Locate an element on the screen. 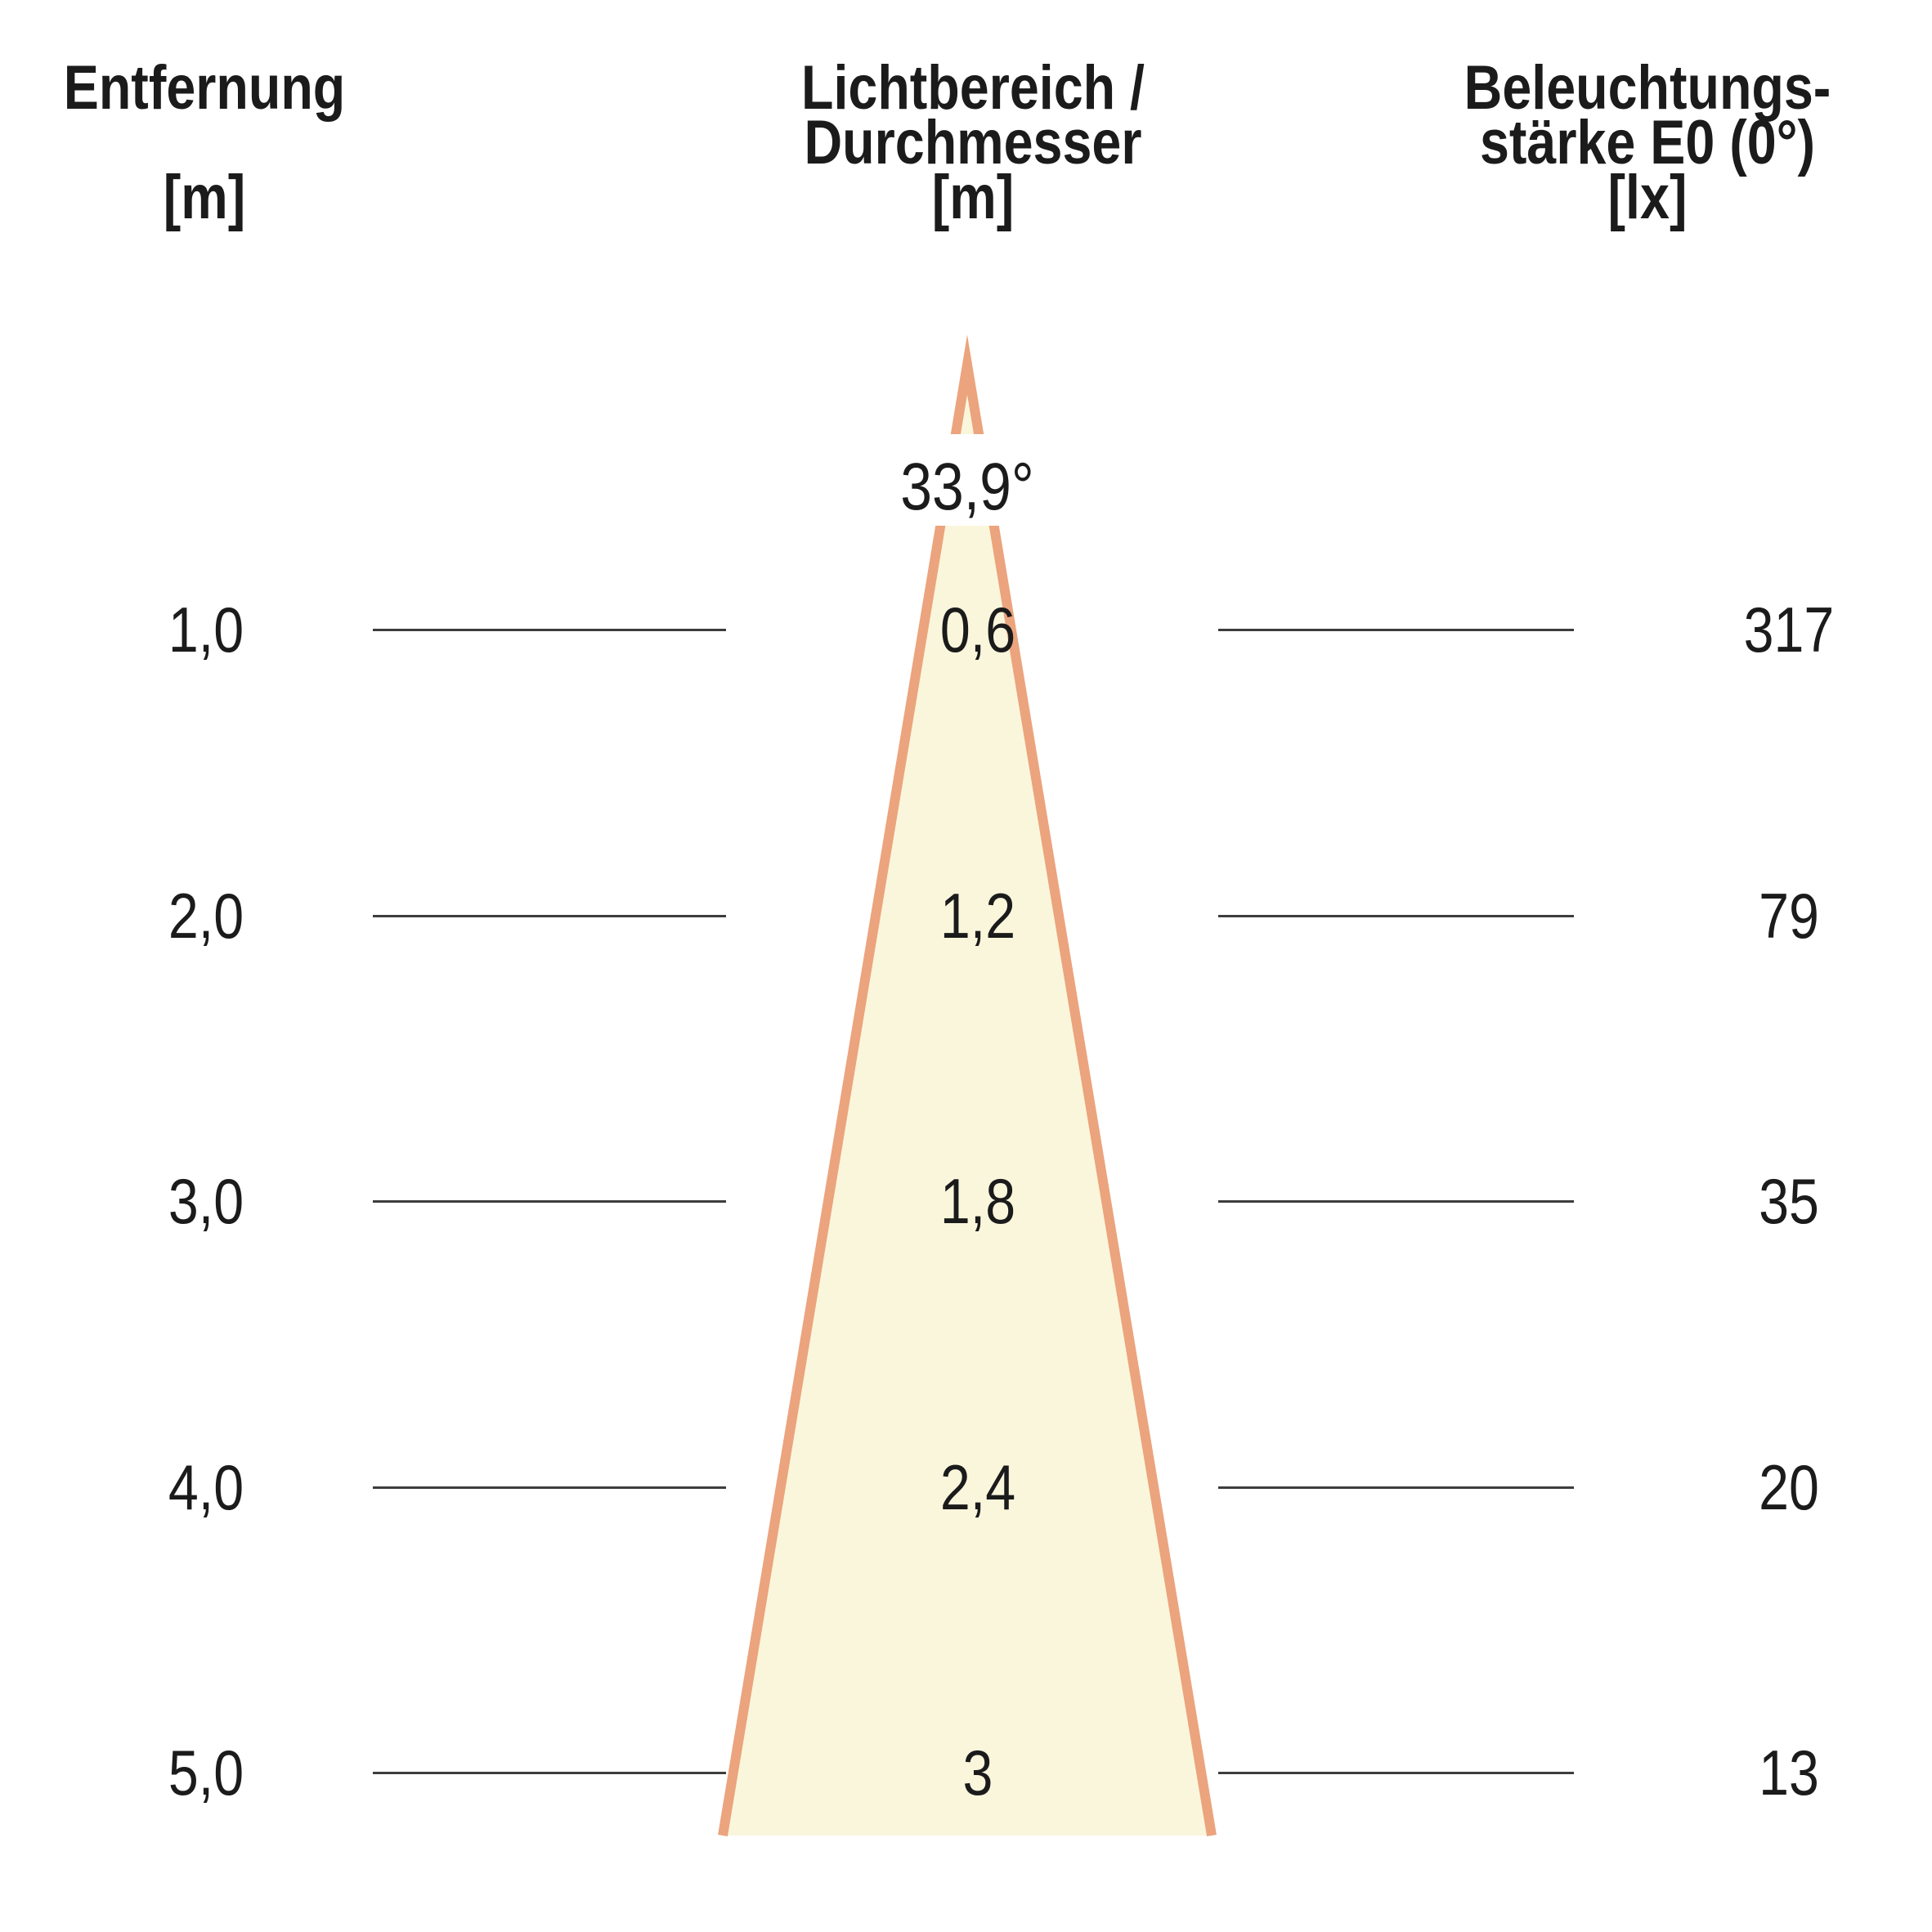 The width and height of the screenshot is (1932, 1932). distance-value: 5,0 is located at coordinates (206, 1773).